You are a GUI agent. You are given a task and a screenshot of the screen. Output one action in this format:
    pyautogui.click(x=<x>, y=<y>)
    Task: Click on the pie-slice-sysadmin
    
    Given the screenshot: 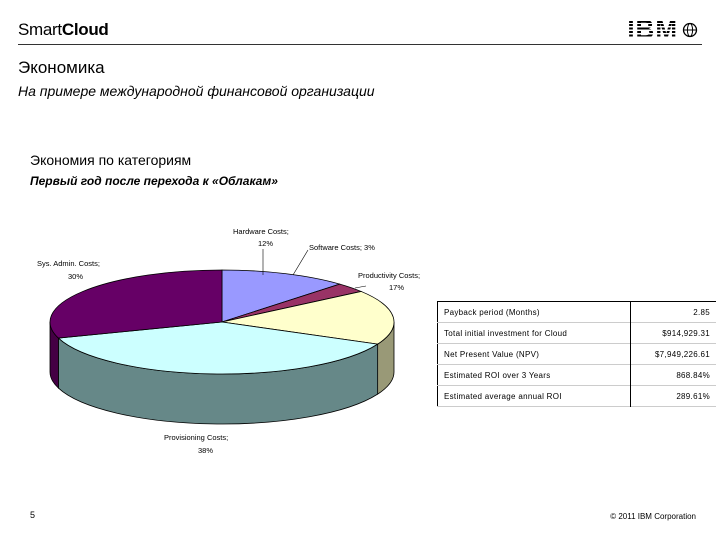 What is the action you would take?
    pyautogui.click(x=136, y=304)
    